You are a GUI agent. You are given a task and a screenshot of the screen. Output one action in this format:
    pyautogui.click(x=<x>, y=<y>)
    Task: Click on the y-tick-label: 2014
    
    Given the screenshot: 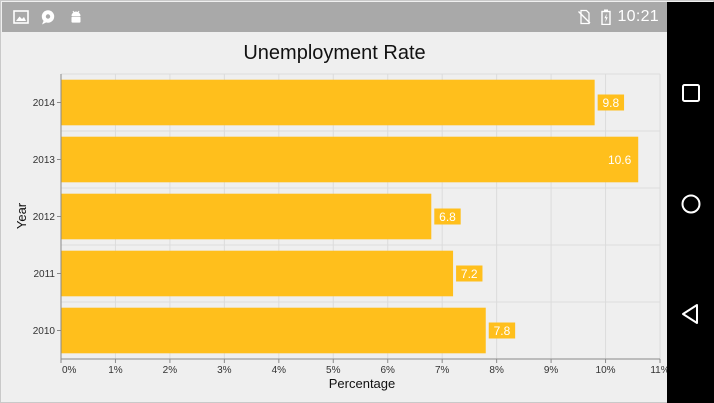 What is the action you would take?
    pyautogui.click(x=44, y=103)
    